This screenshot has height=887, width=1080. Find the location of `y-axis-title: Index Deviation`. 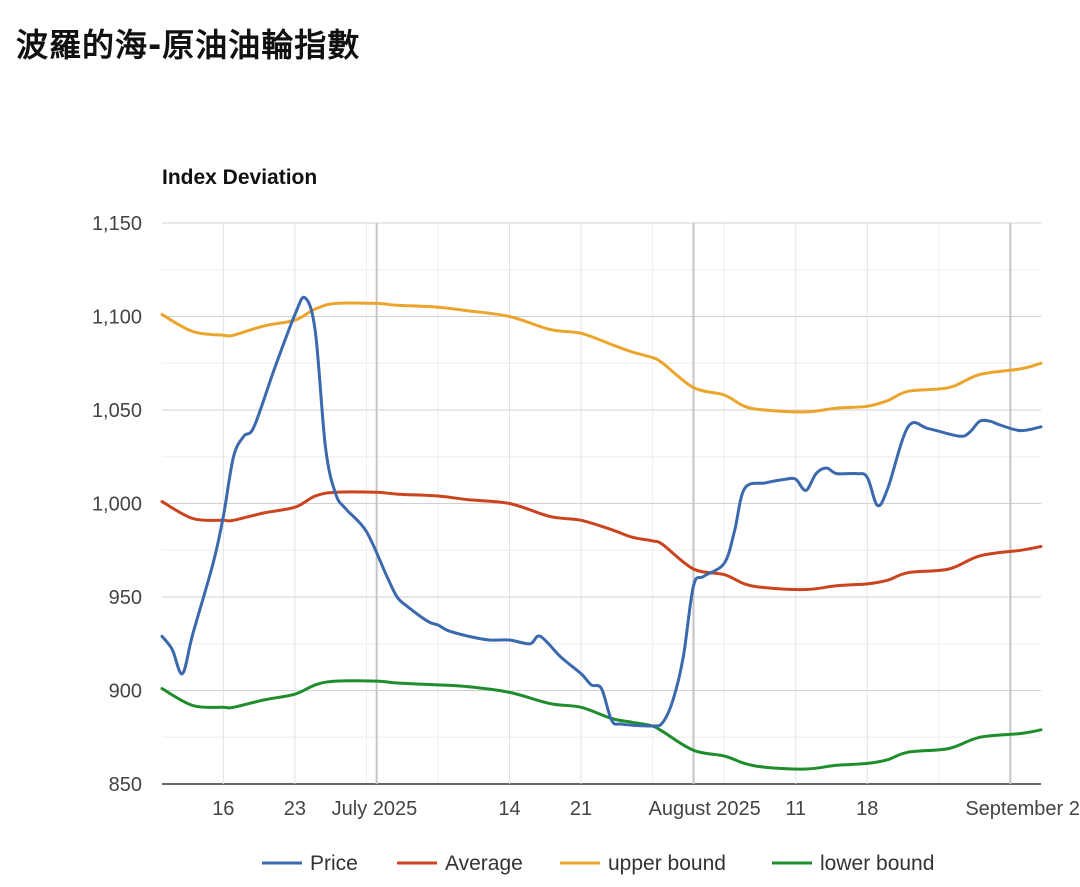

y-axis-title: Index Deviation is located at coordinates (239, 177).